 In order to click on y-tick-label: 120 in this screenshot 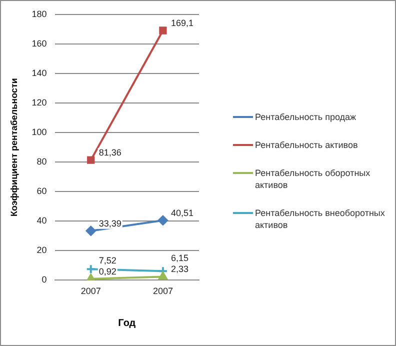, I will do `click(39, 102)`.